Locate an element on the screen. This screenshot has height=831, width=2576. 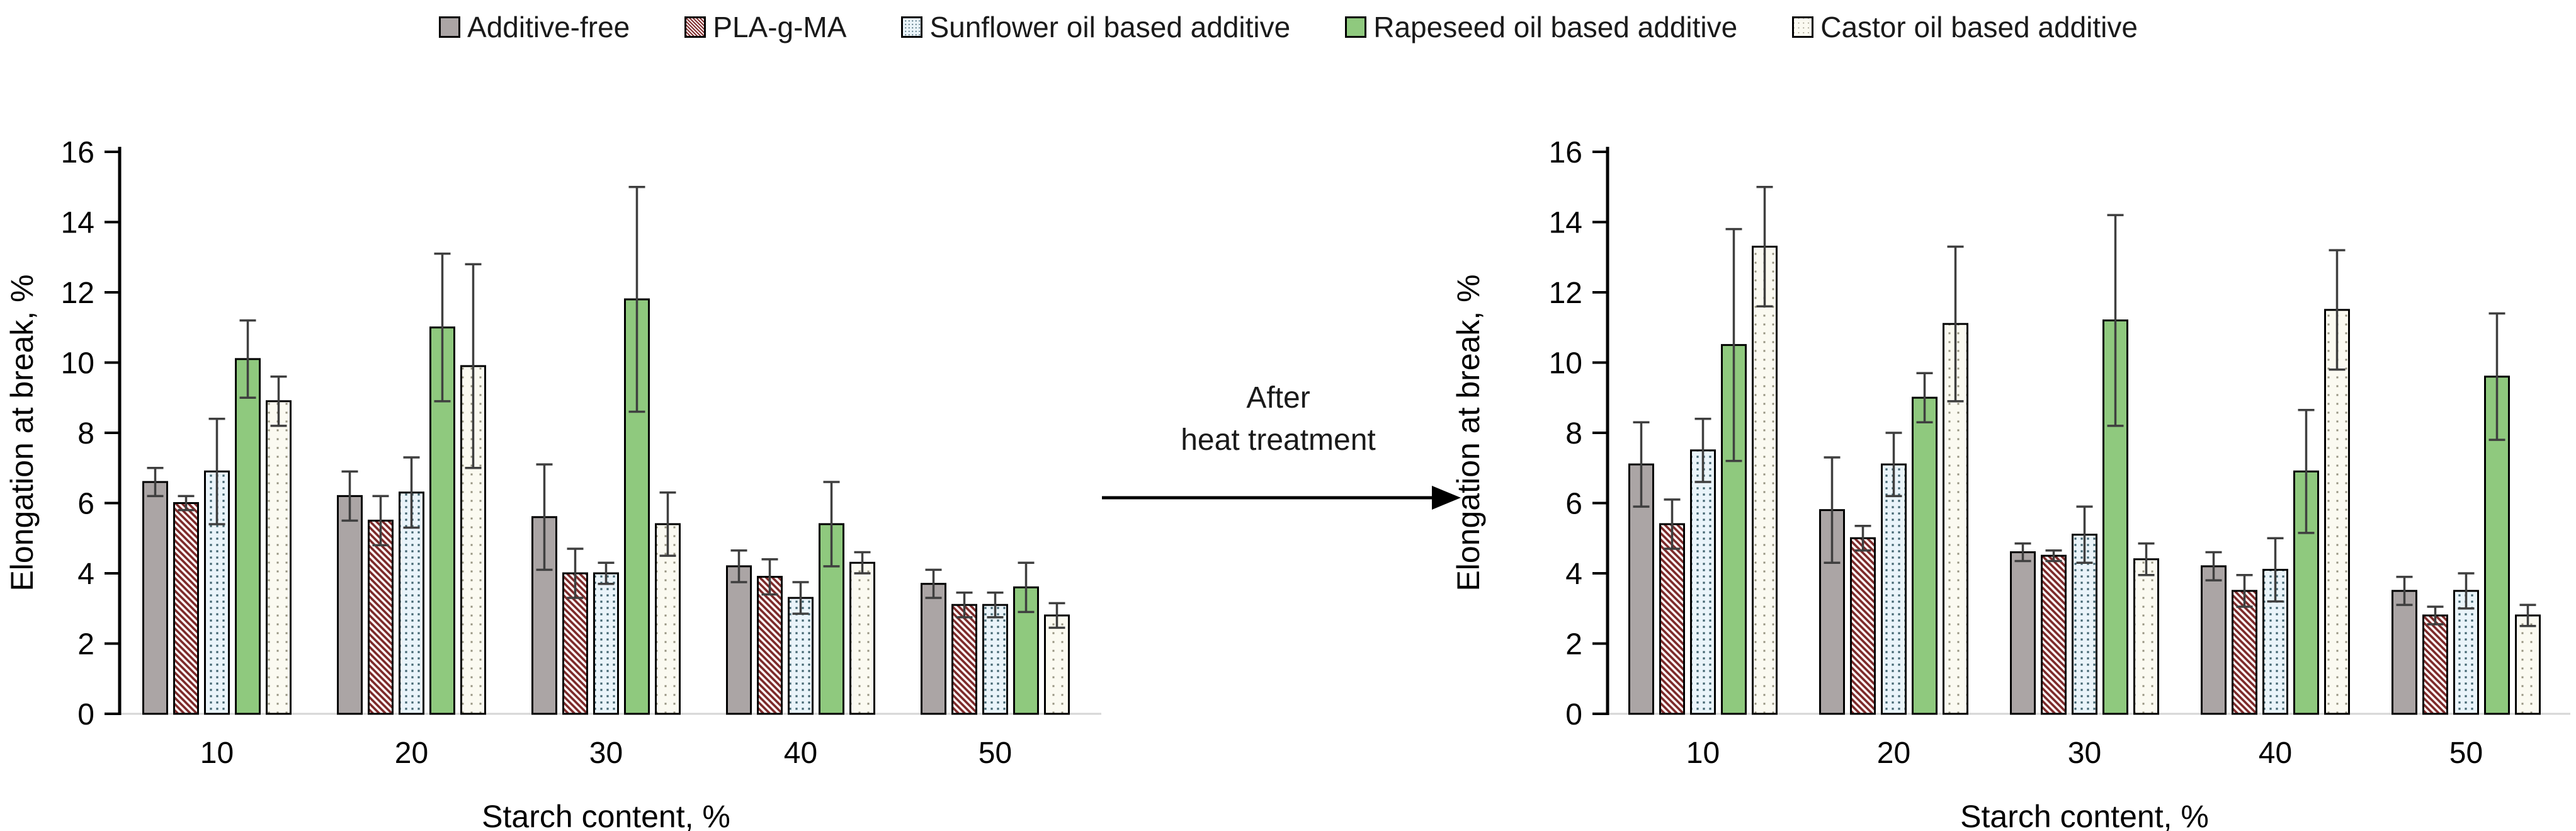
bar-before-50-additive_free is located at coordinates (933, 649).